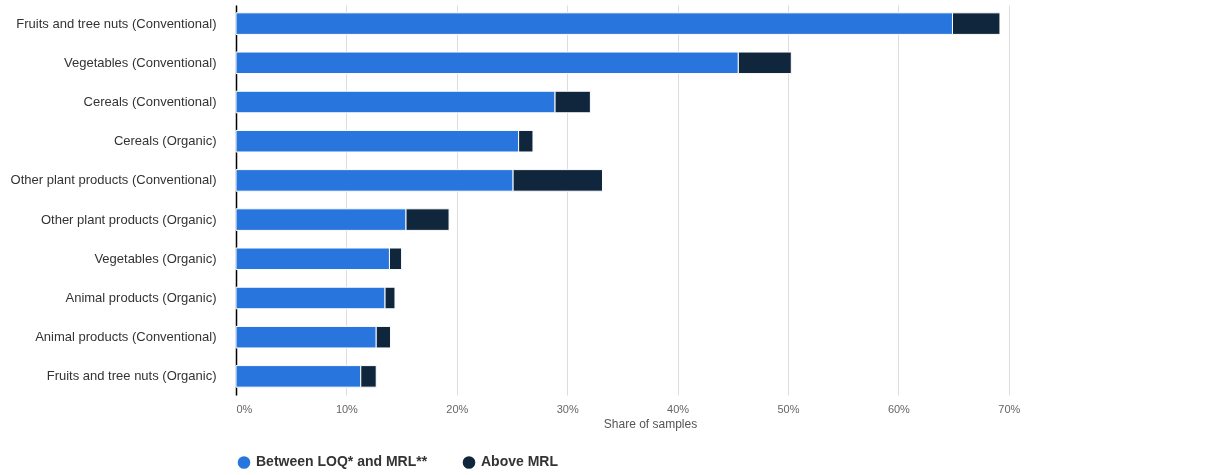 This screenshot has height=475, width=1225. I want to click on x-axis-title: Share of samples, so click(650, 423).